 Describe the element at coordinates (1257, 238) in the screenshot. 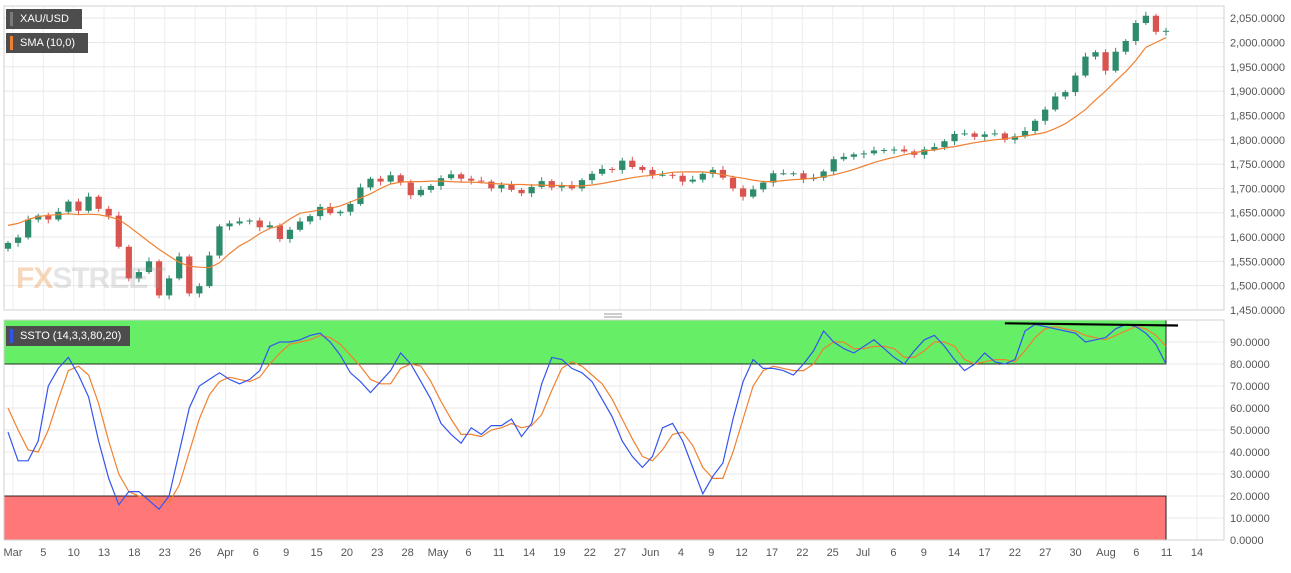

I see `price-tick-label: 1,600.0000` at that location.